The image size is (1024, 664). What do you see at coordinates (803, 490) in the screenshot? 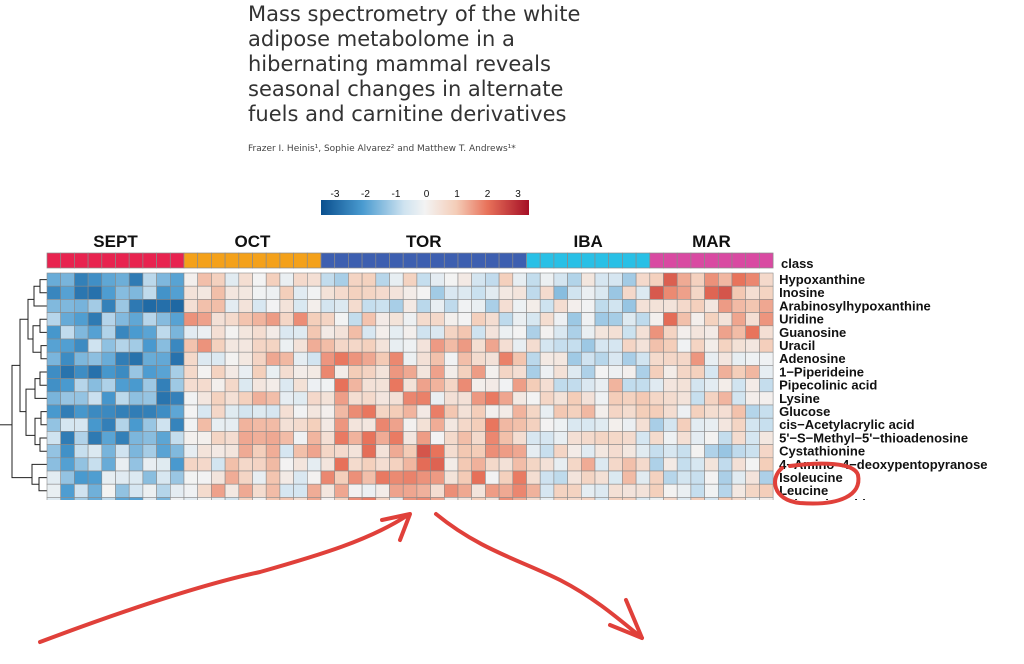
I see `row-label: Leucine` at bounding box center [803, 490].